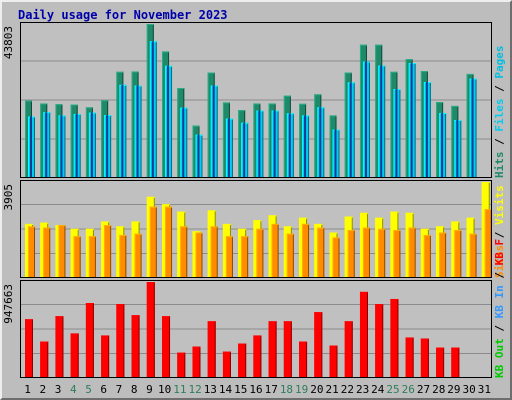 The height and width of the screenshot is (400, 512). What do you see at coordinates (315, 136) in the screenshot?
I see `hits-bar-day-20-hilite` at bounding box center [315, 136].